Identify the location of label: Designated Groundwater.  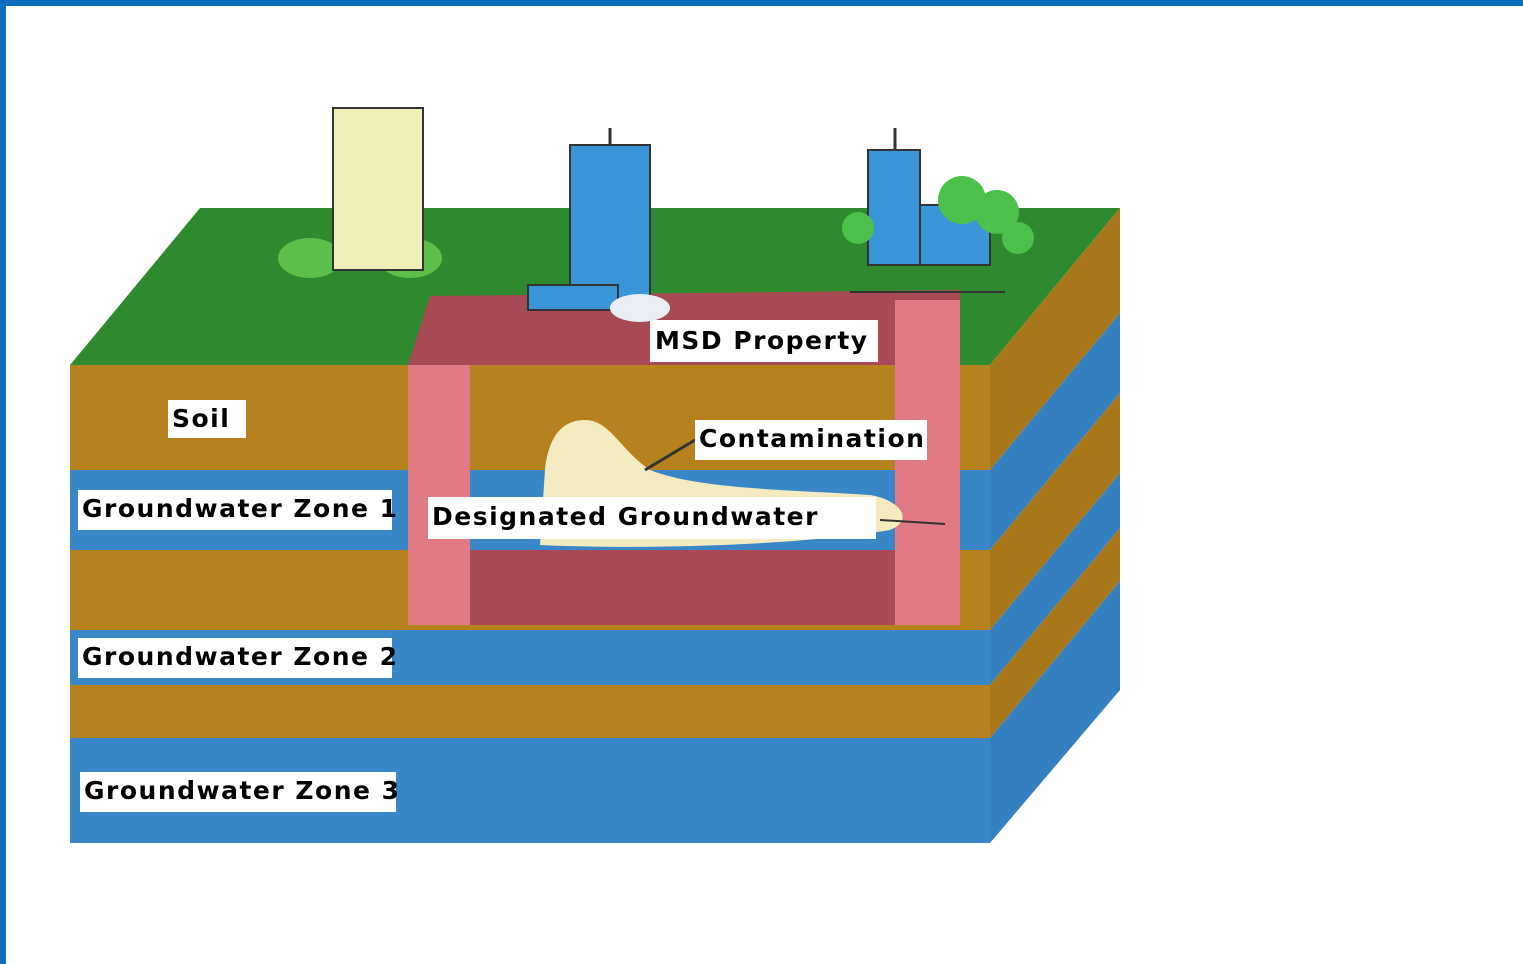
(625, 516).